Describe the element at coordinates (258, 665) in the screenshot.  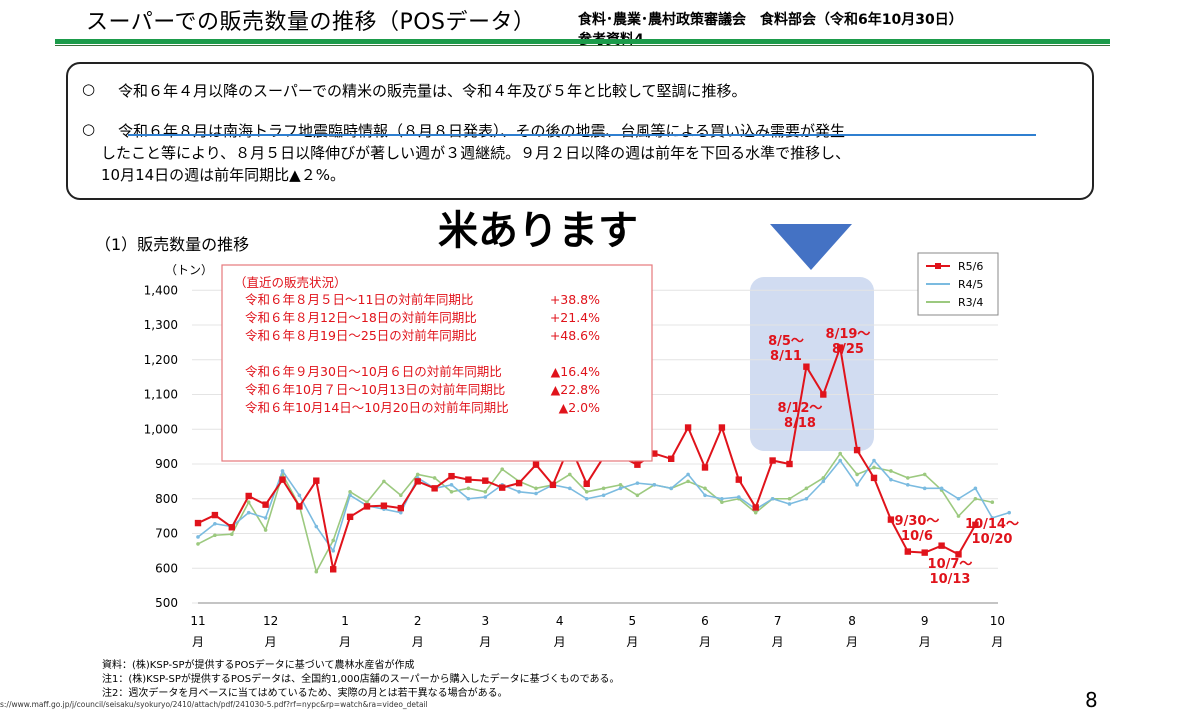
I see `source-note: 資料：(株)KSP-SPが提供するPOSデータに基づいて農林水産省が作成` at that location.